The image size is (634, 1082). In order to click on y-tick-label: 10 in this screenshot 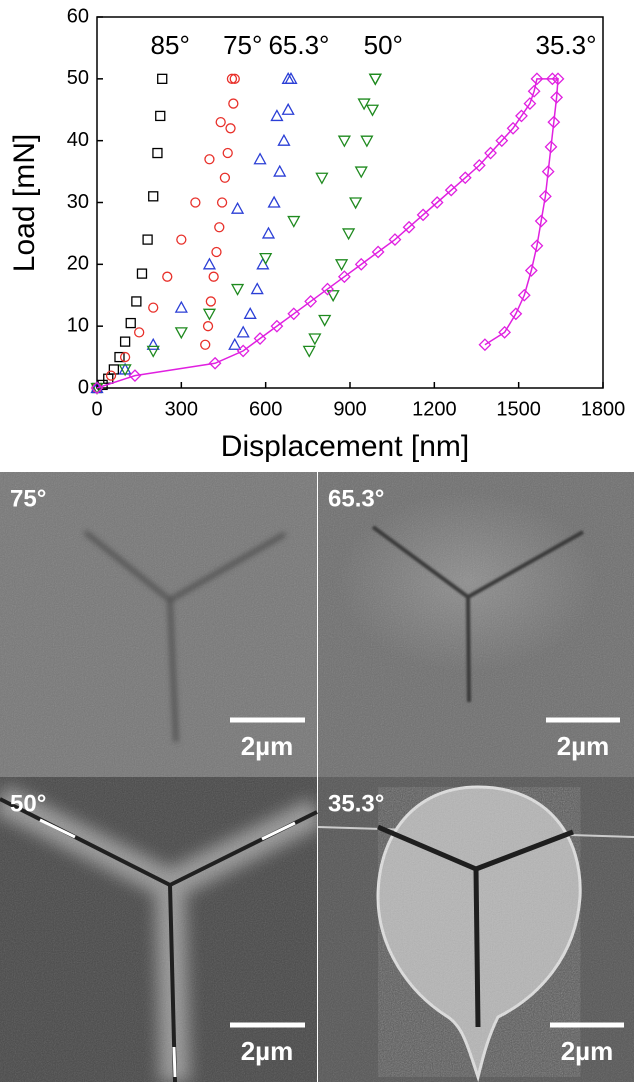, I will do `click(78, 325)`.